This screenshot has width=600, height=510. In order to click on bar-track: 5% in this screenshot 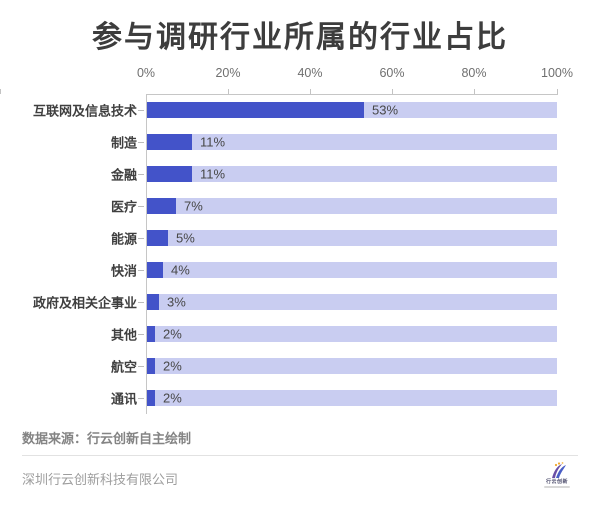, I will do `click(352, 238)`.